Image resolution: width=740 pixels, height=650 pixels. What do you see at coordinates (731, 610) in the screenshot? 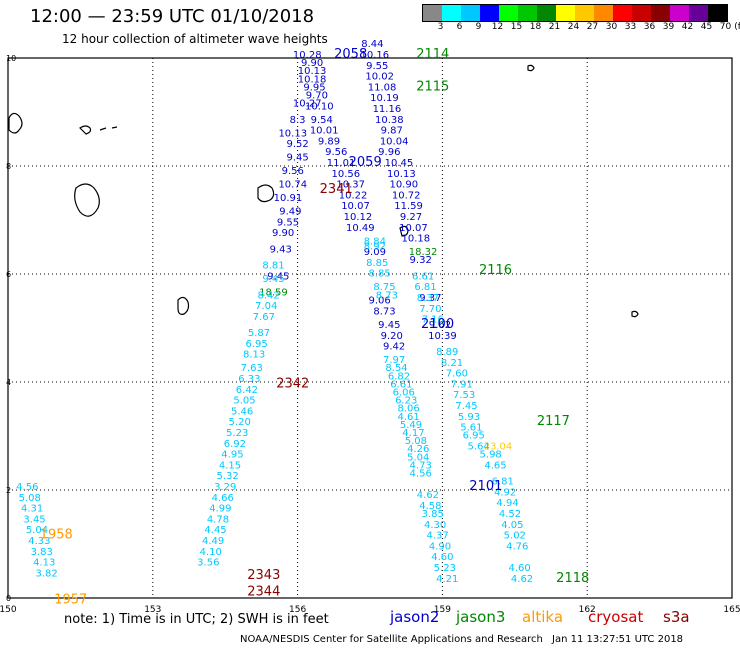
I see `x-tick-label: 165` at bounding box center [731, 610].